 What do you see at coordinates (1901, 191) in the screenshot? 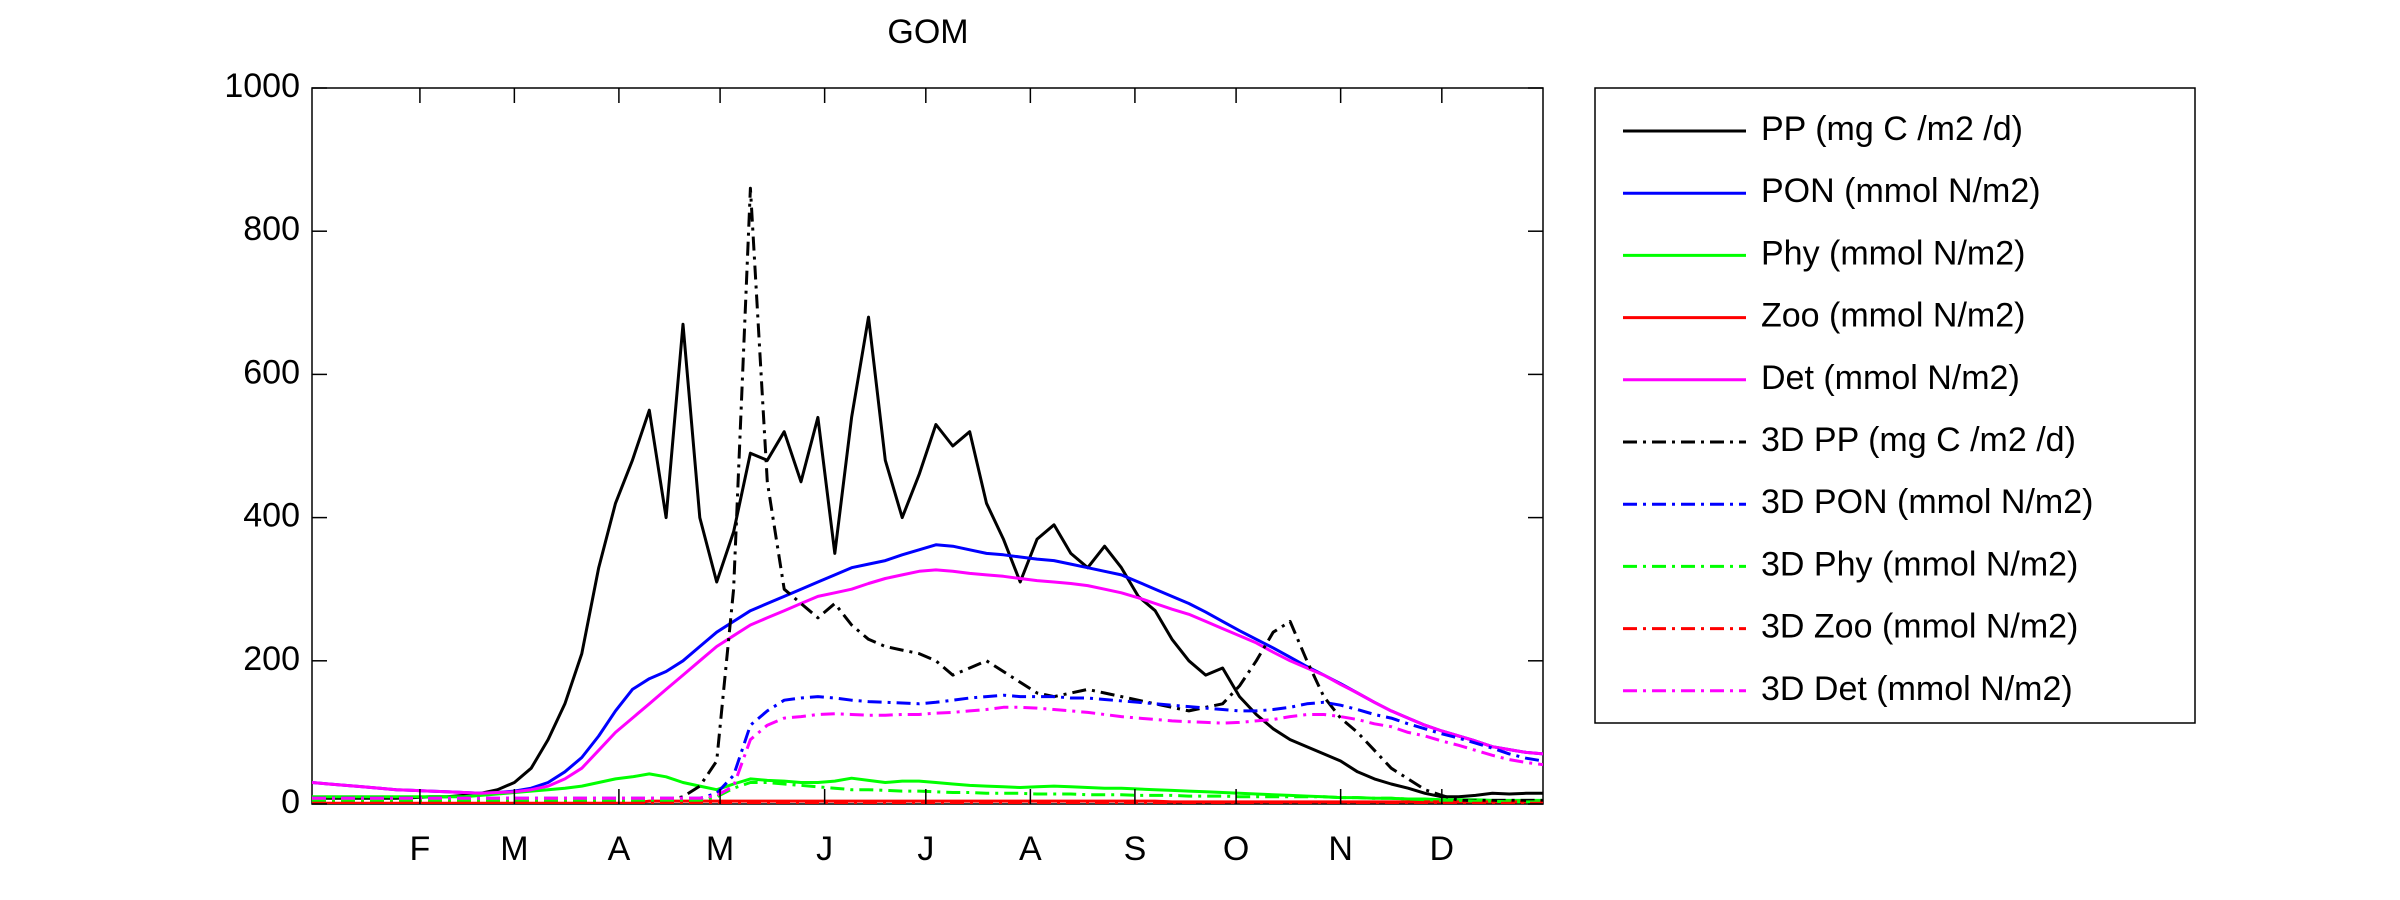
I see `legend-label: PON (mmol N/m2)` at bounding box center [1901, 191].